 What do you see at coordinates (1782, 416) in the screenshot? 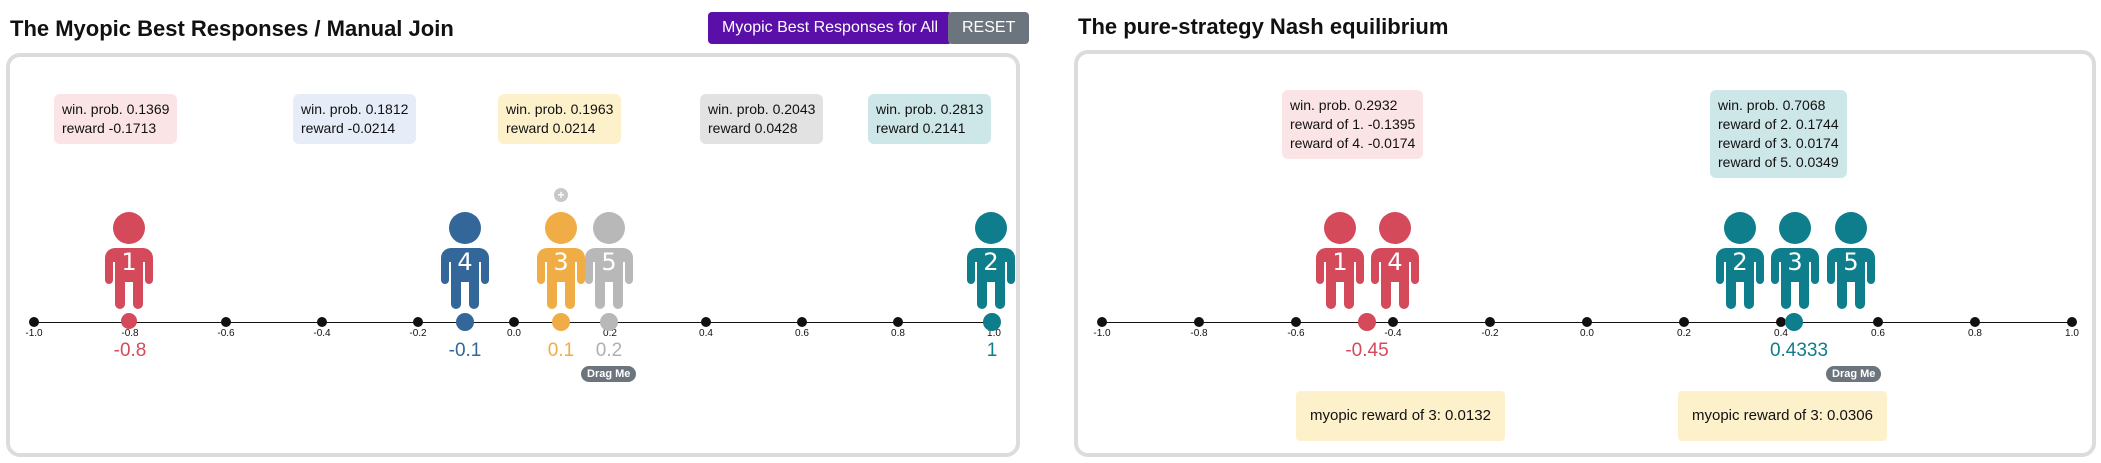
I see `myopic-reward-box-right: myopic reward of 3: 0.0306` at bounding box center [1782, 416].